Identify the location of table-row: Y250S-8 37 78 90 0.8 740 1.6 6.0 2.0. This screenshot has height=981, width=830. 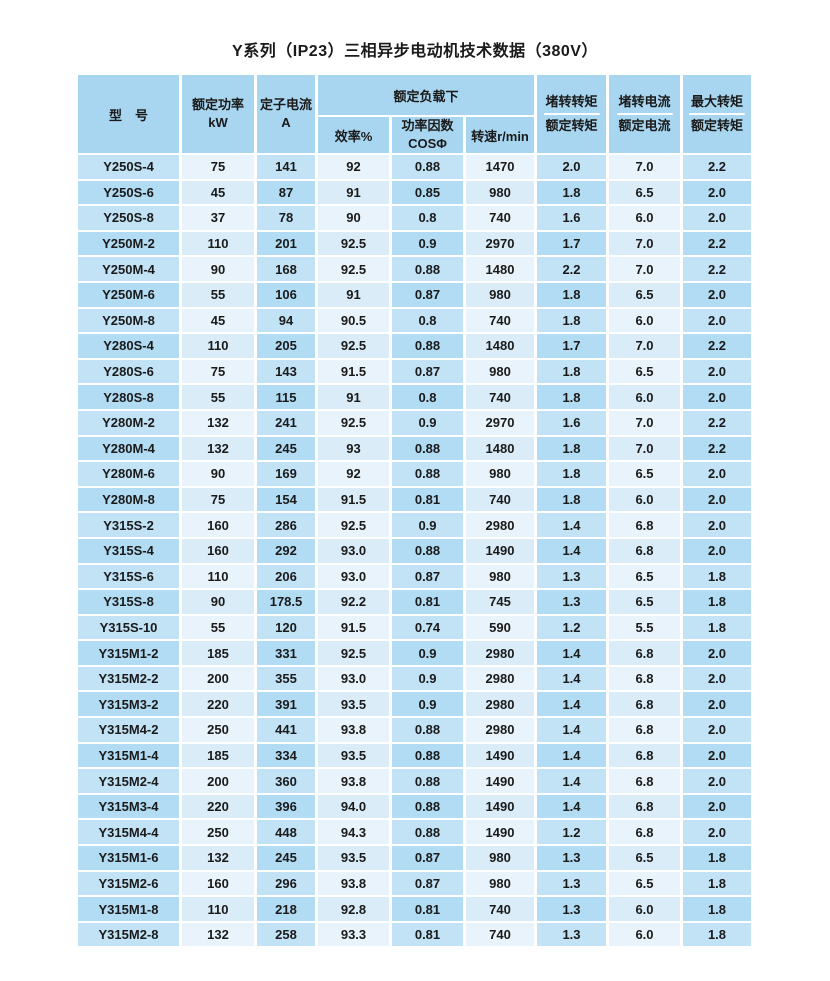
(414, 218).